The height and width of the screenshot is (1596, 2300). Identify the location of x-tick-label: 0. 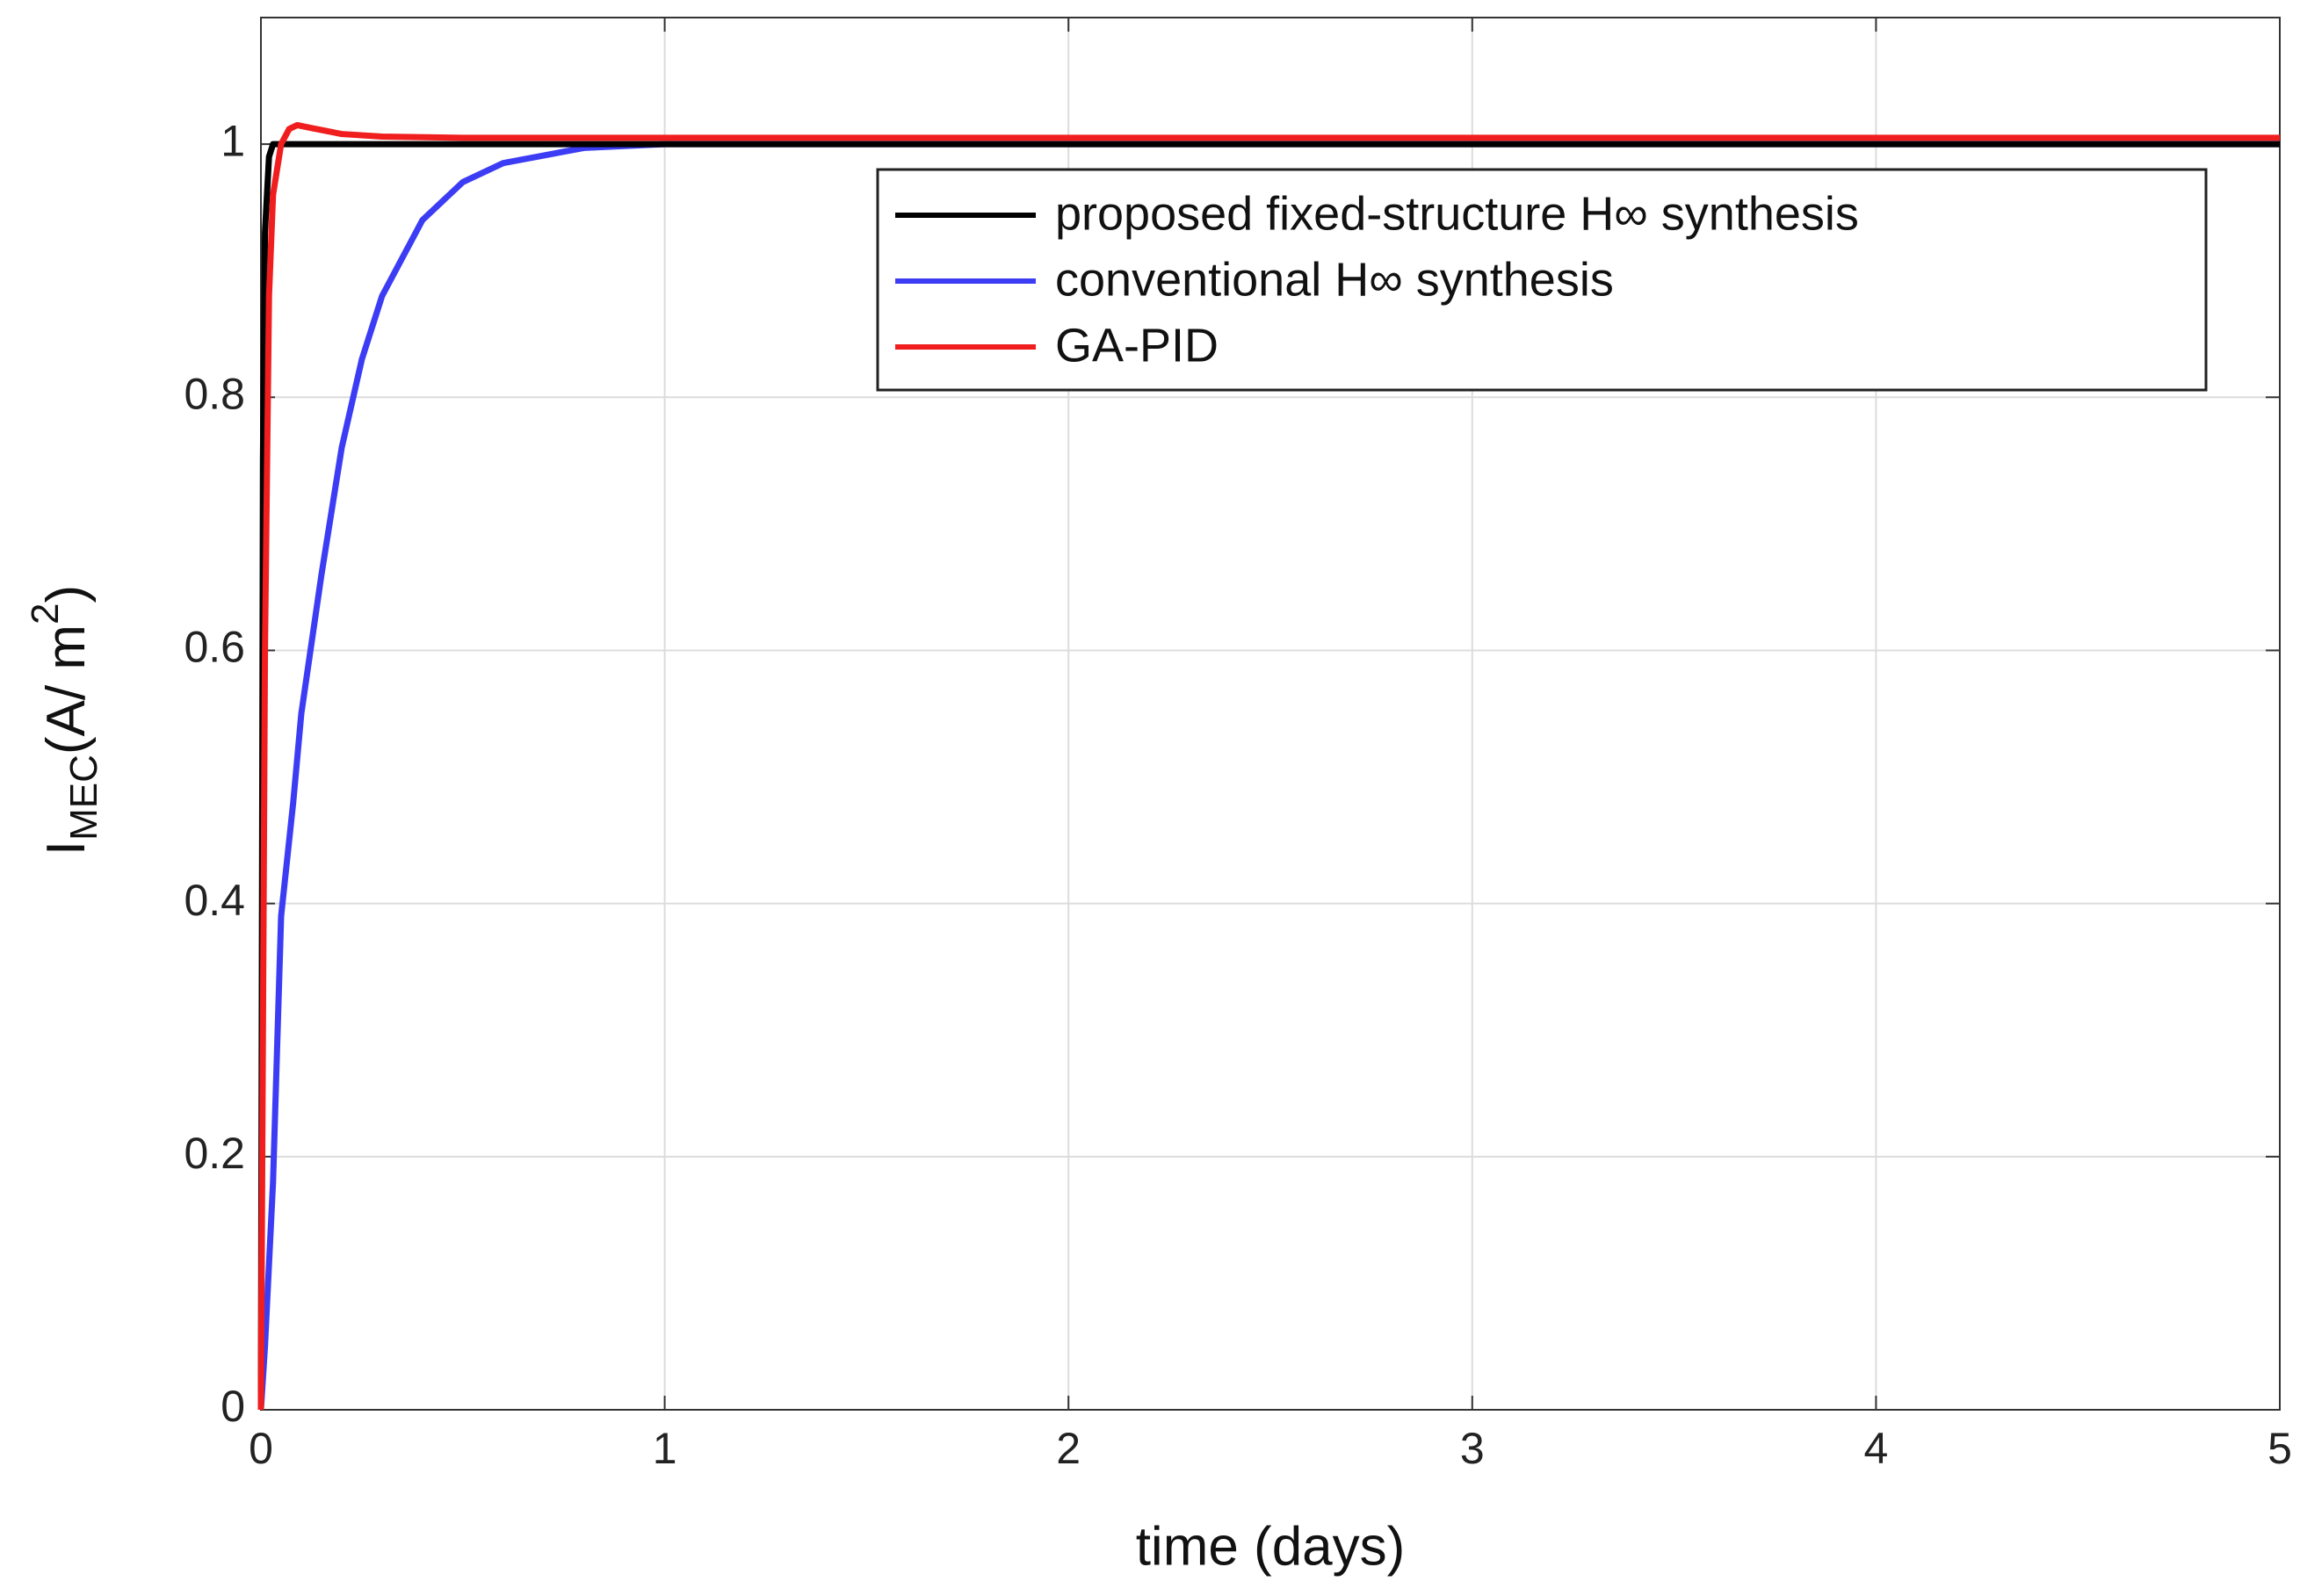
(261, 1448).